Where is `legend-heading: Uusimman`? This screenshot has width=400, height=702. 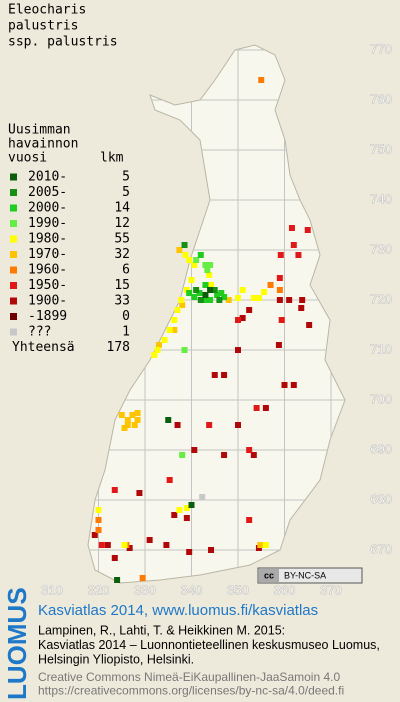
legend-heading: Uusimman is located at coordinates (39, 130).